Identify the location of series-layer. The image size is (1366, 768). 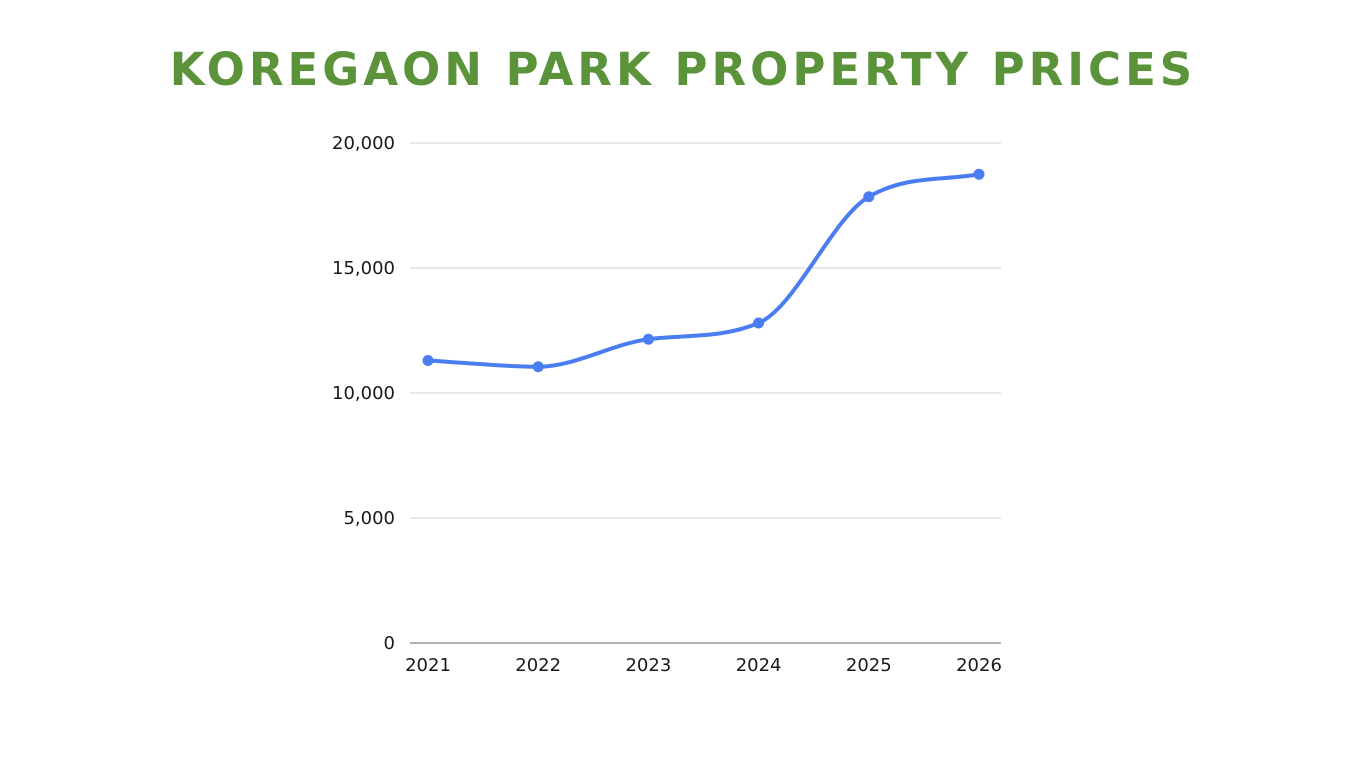
(703, 270).